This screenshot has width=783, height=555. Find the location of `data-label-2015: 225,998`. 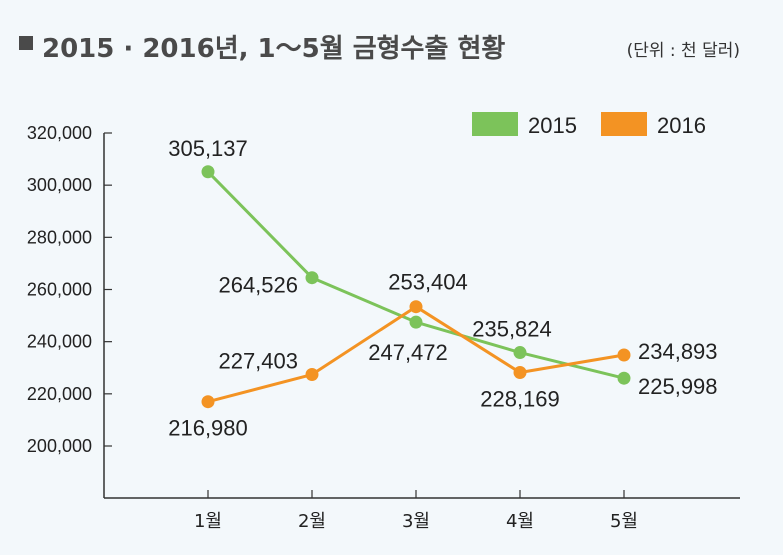

data-label-2015: 225,998 is located at coordinates (678, 386).